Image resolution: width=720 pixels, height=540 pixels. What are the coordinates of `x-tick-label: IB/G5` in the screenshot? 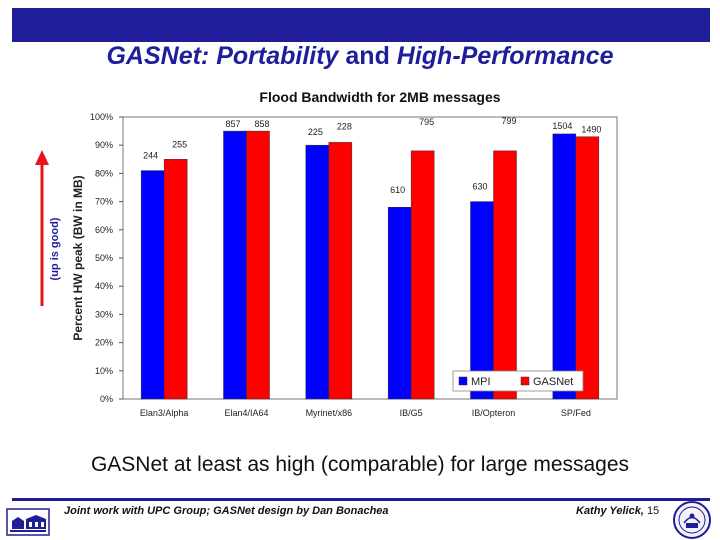 It's located at (411, 413).